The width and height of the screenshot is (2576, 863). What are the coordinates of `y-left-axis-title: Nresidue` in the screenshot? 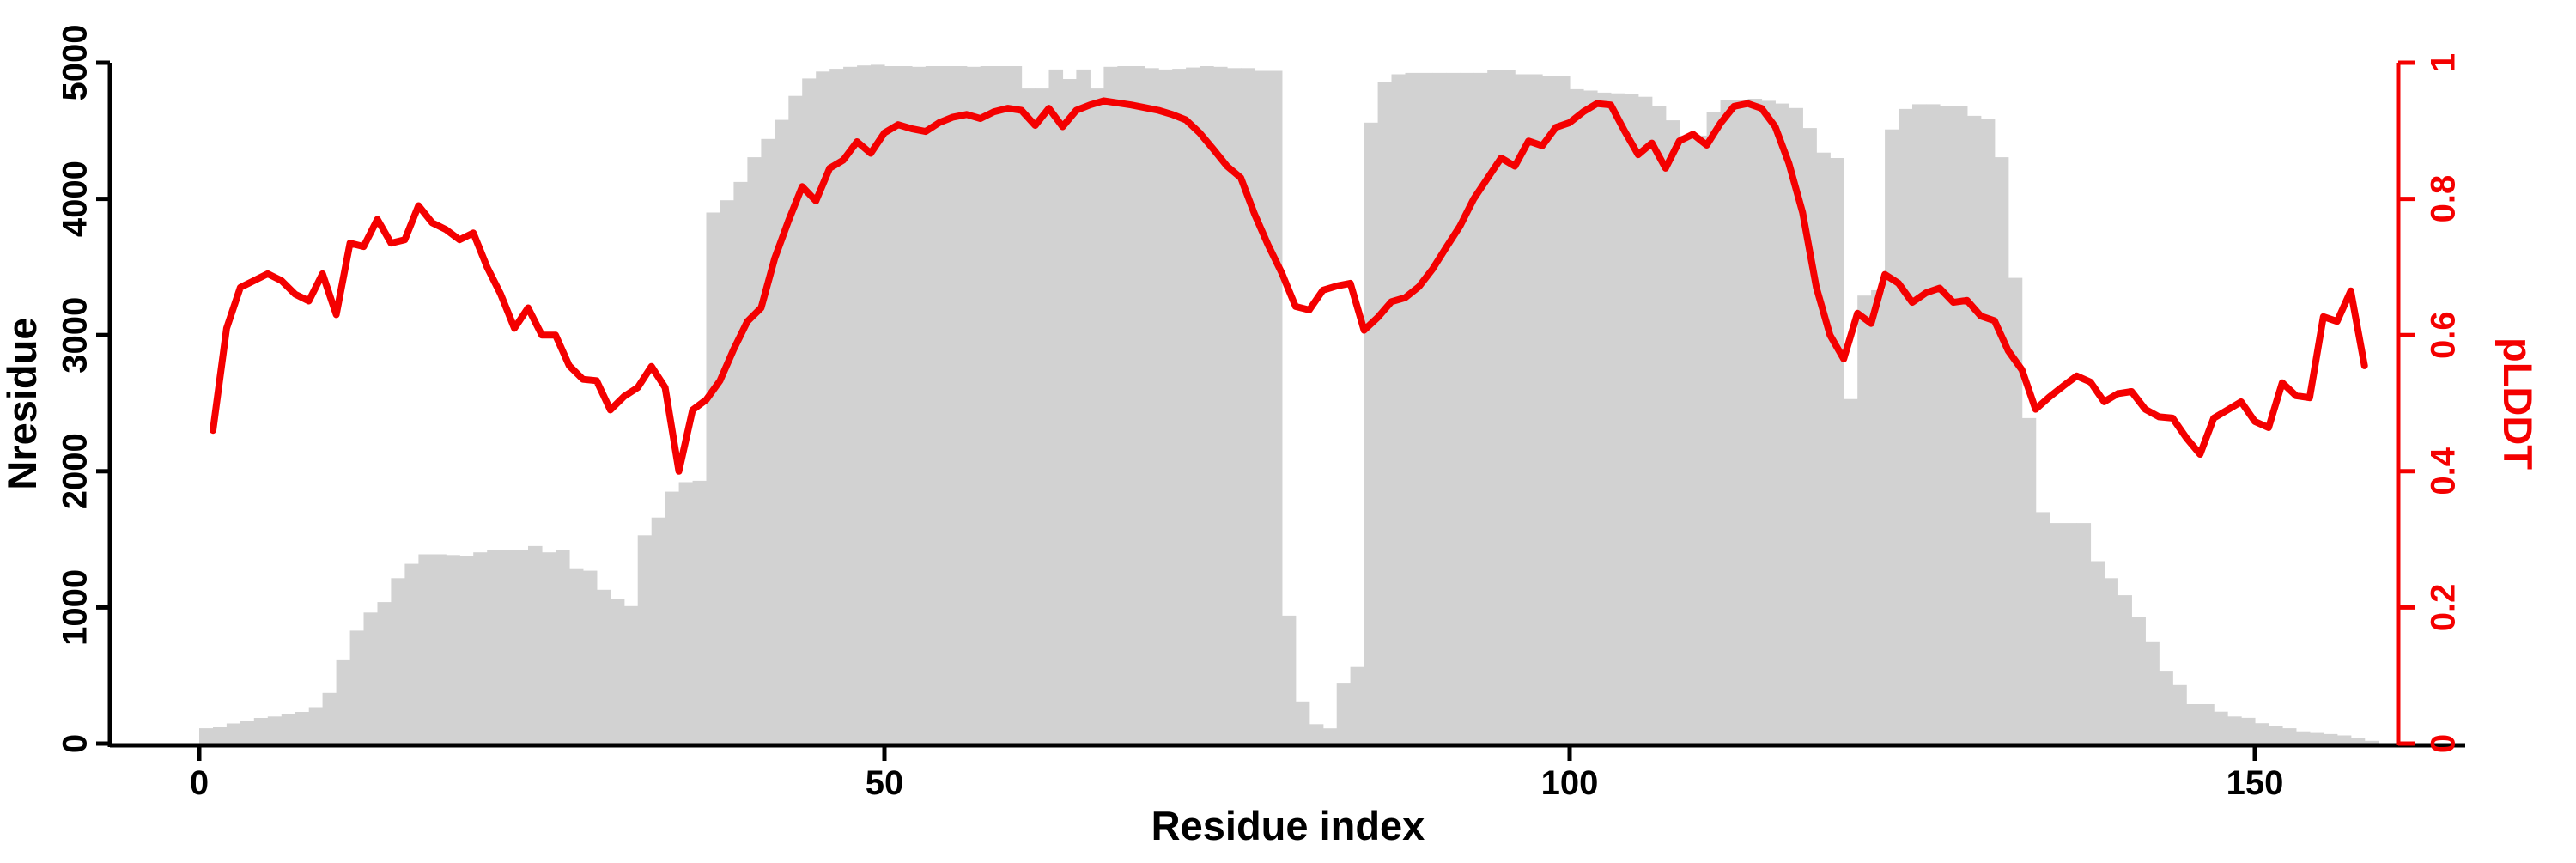 It's located at (23, 403).